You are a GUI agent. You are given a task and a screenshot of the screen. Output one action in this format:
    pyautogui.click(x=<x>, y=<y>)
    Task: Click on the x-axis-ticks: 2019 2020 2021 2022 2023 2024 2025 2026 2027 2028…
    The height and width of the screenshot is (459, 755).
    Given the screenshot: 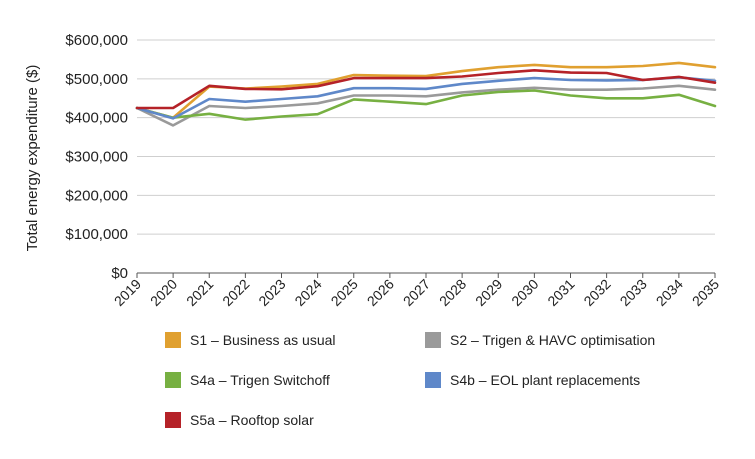 What is the action you would take?
    pyautogui.click(x=416, y=292)
    